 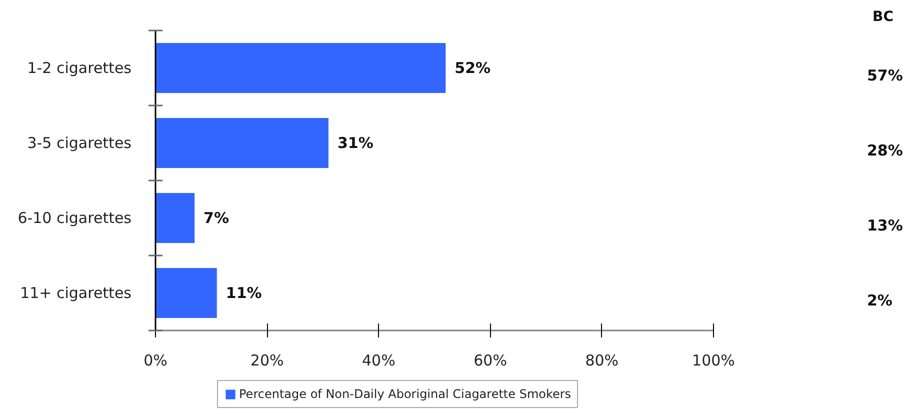 I want to click on y-tick-label: 3-5 cigarettes, so click(x=79, y=143).